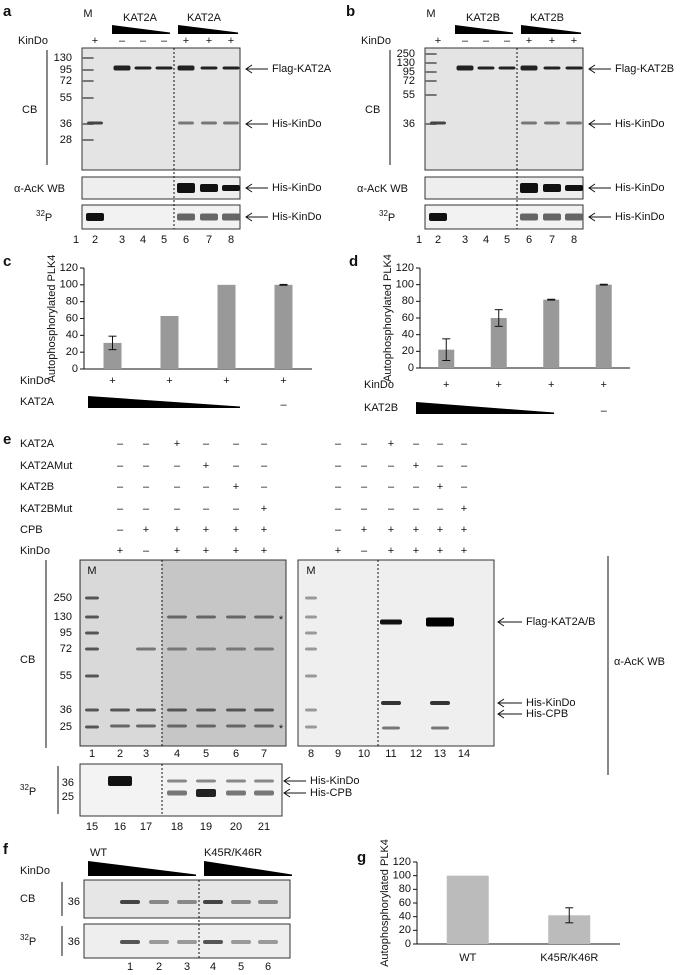  I want to click on lane-number: 2, so click(95, 240).